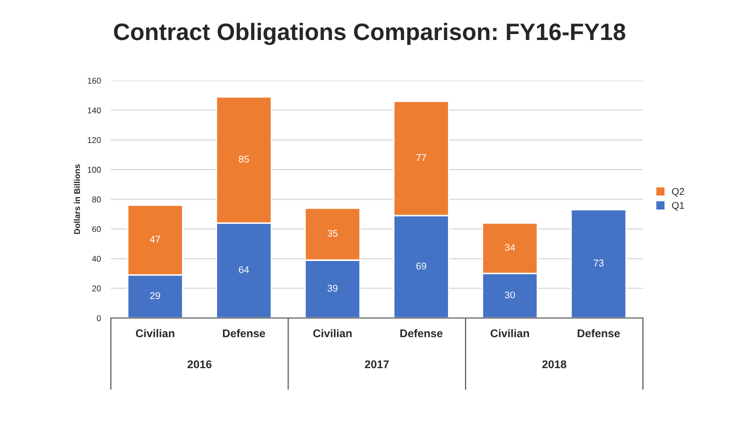 Image resolution: width=739 pixels, height=424 pixels. I want to click on data-label: 77, so click(421, 157).